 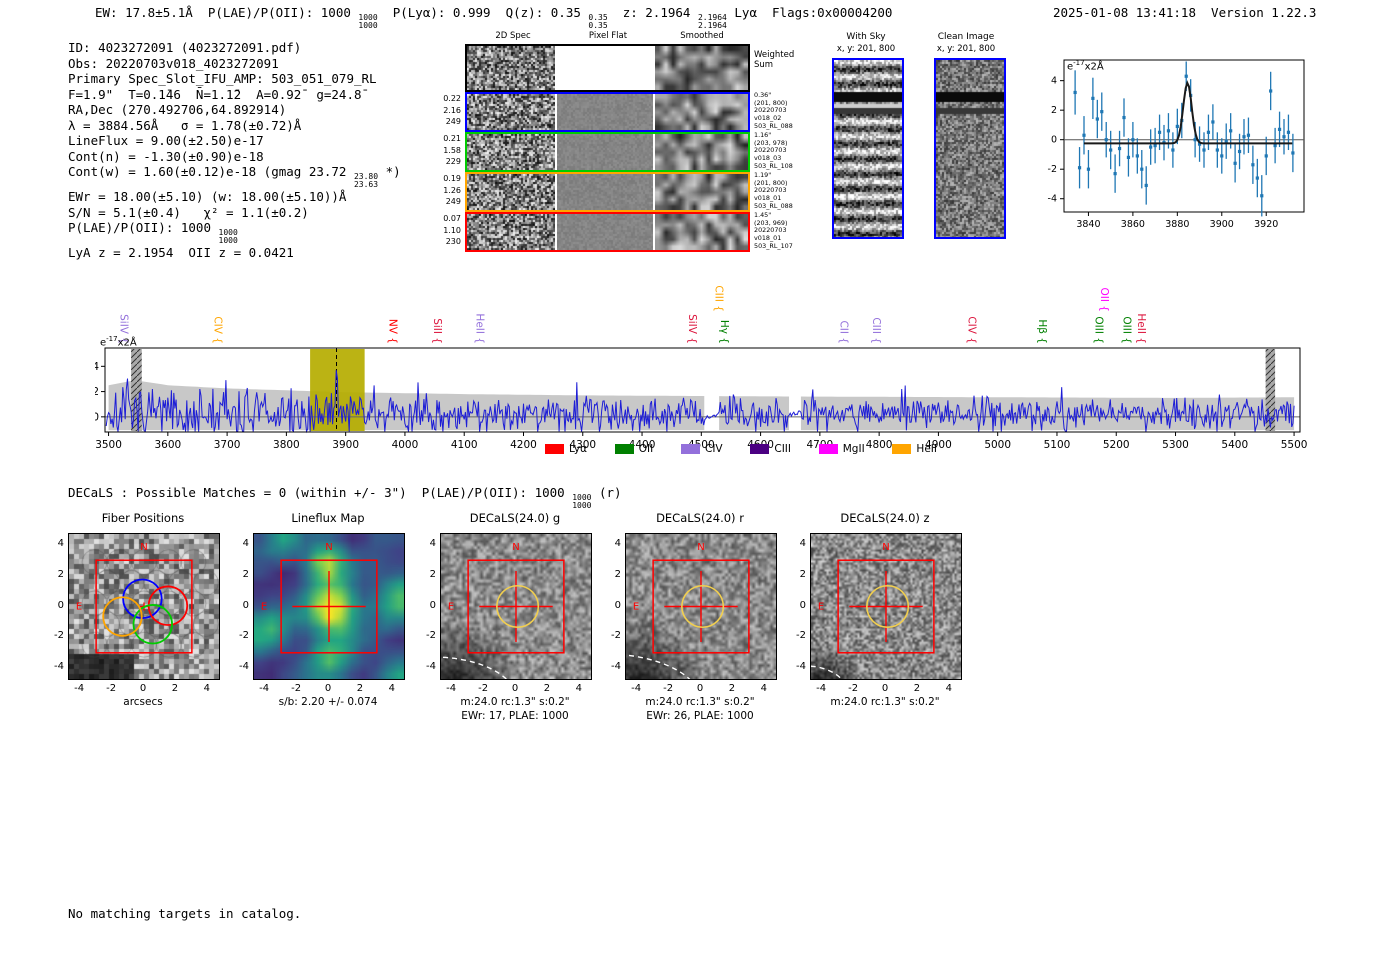 What do you see at coordinates (1088, 224) in the screenshot?
I see `inset-x-tick: 3840` at bounding box center [1088, 224].